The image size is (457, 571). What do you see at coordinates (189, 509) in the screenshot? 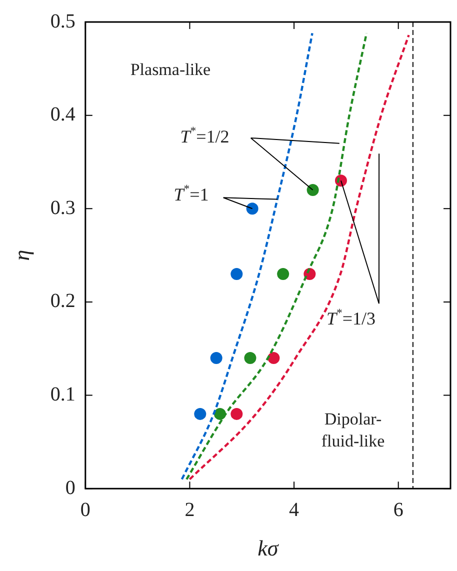
I see `x-tick-label: 2` at bounding box center [189, 509].